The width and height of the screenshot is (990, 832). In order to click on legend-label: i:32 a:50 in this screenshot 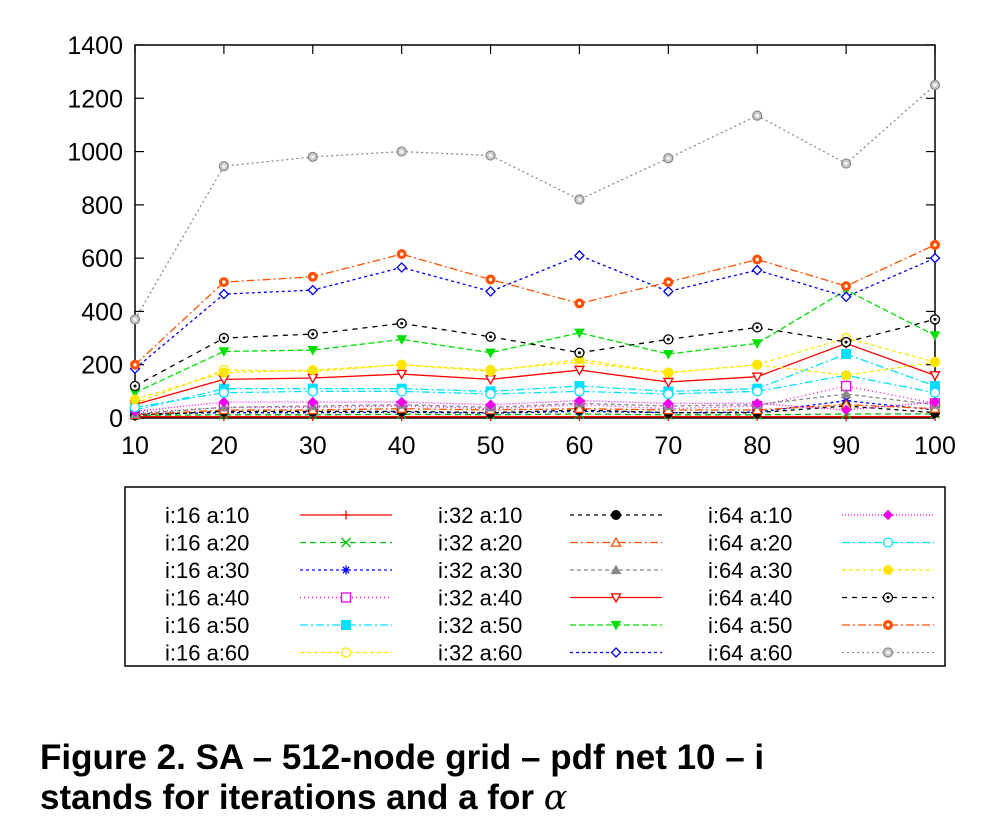, I will do `click(480, 625)`.